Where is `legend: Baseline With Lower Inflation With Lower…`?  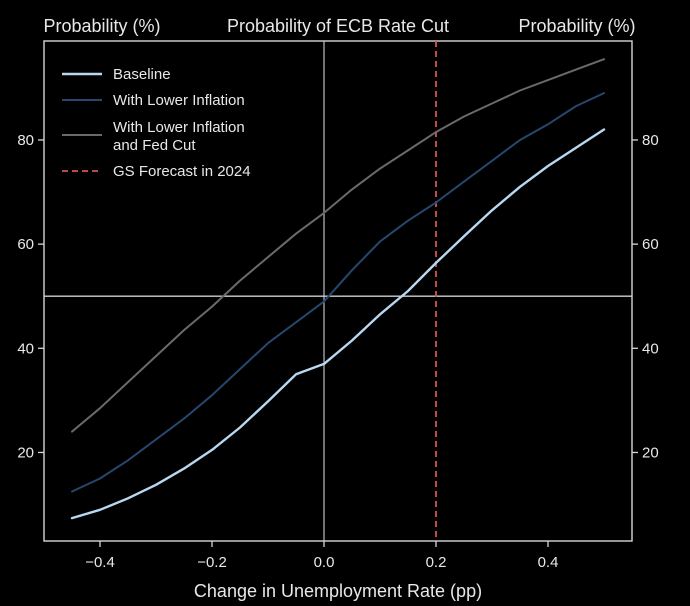
legend: Baseline With Lower Inflation With Lower… is located at coordinates (156, 123).